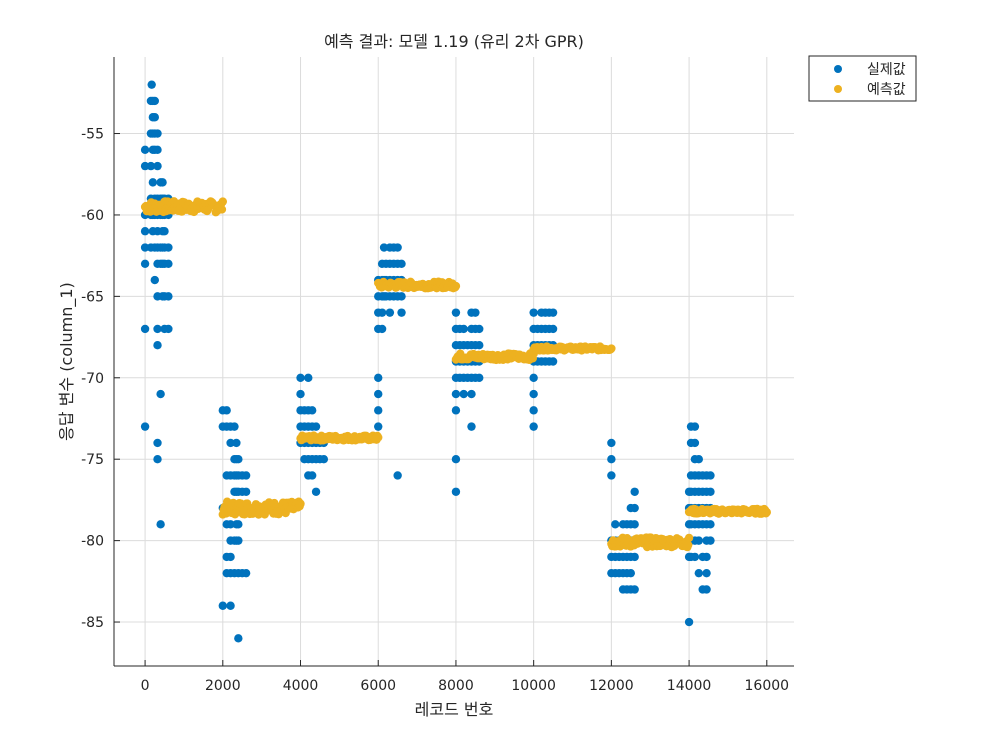 This screenshot has height=750, width=1000. Describe the element at coordinates (67, 361) in the screenshot. I see `y-axis-title: 응답 변수 (column_1)` at that location.